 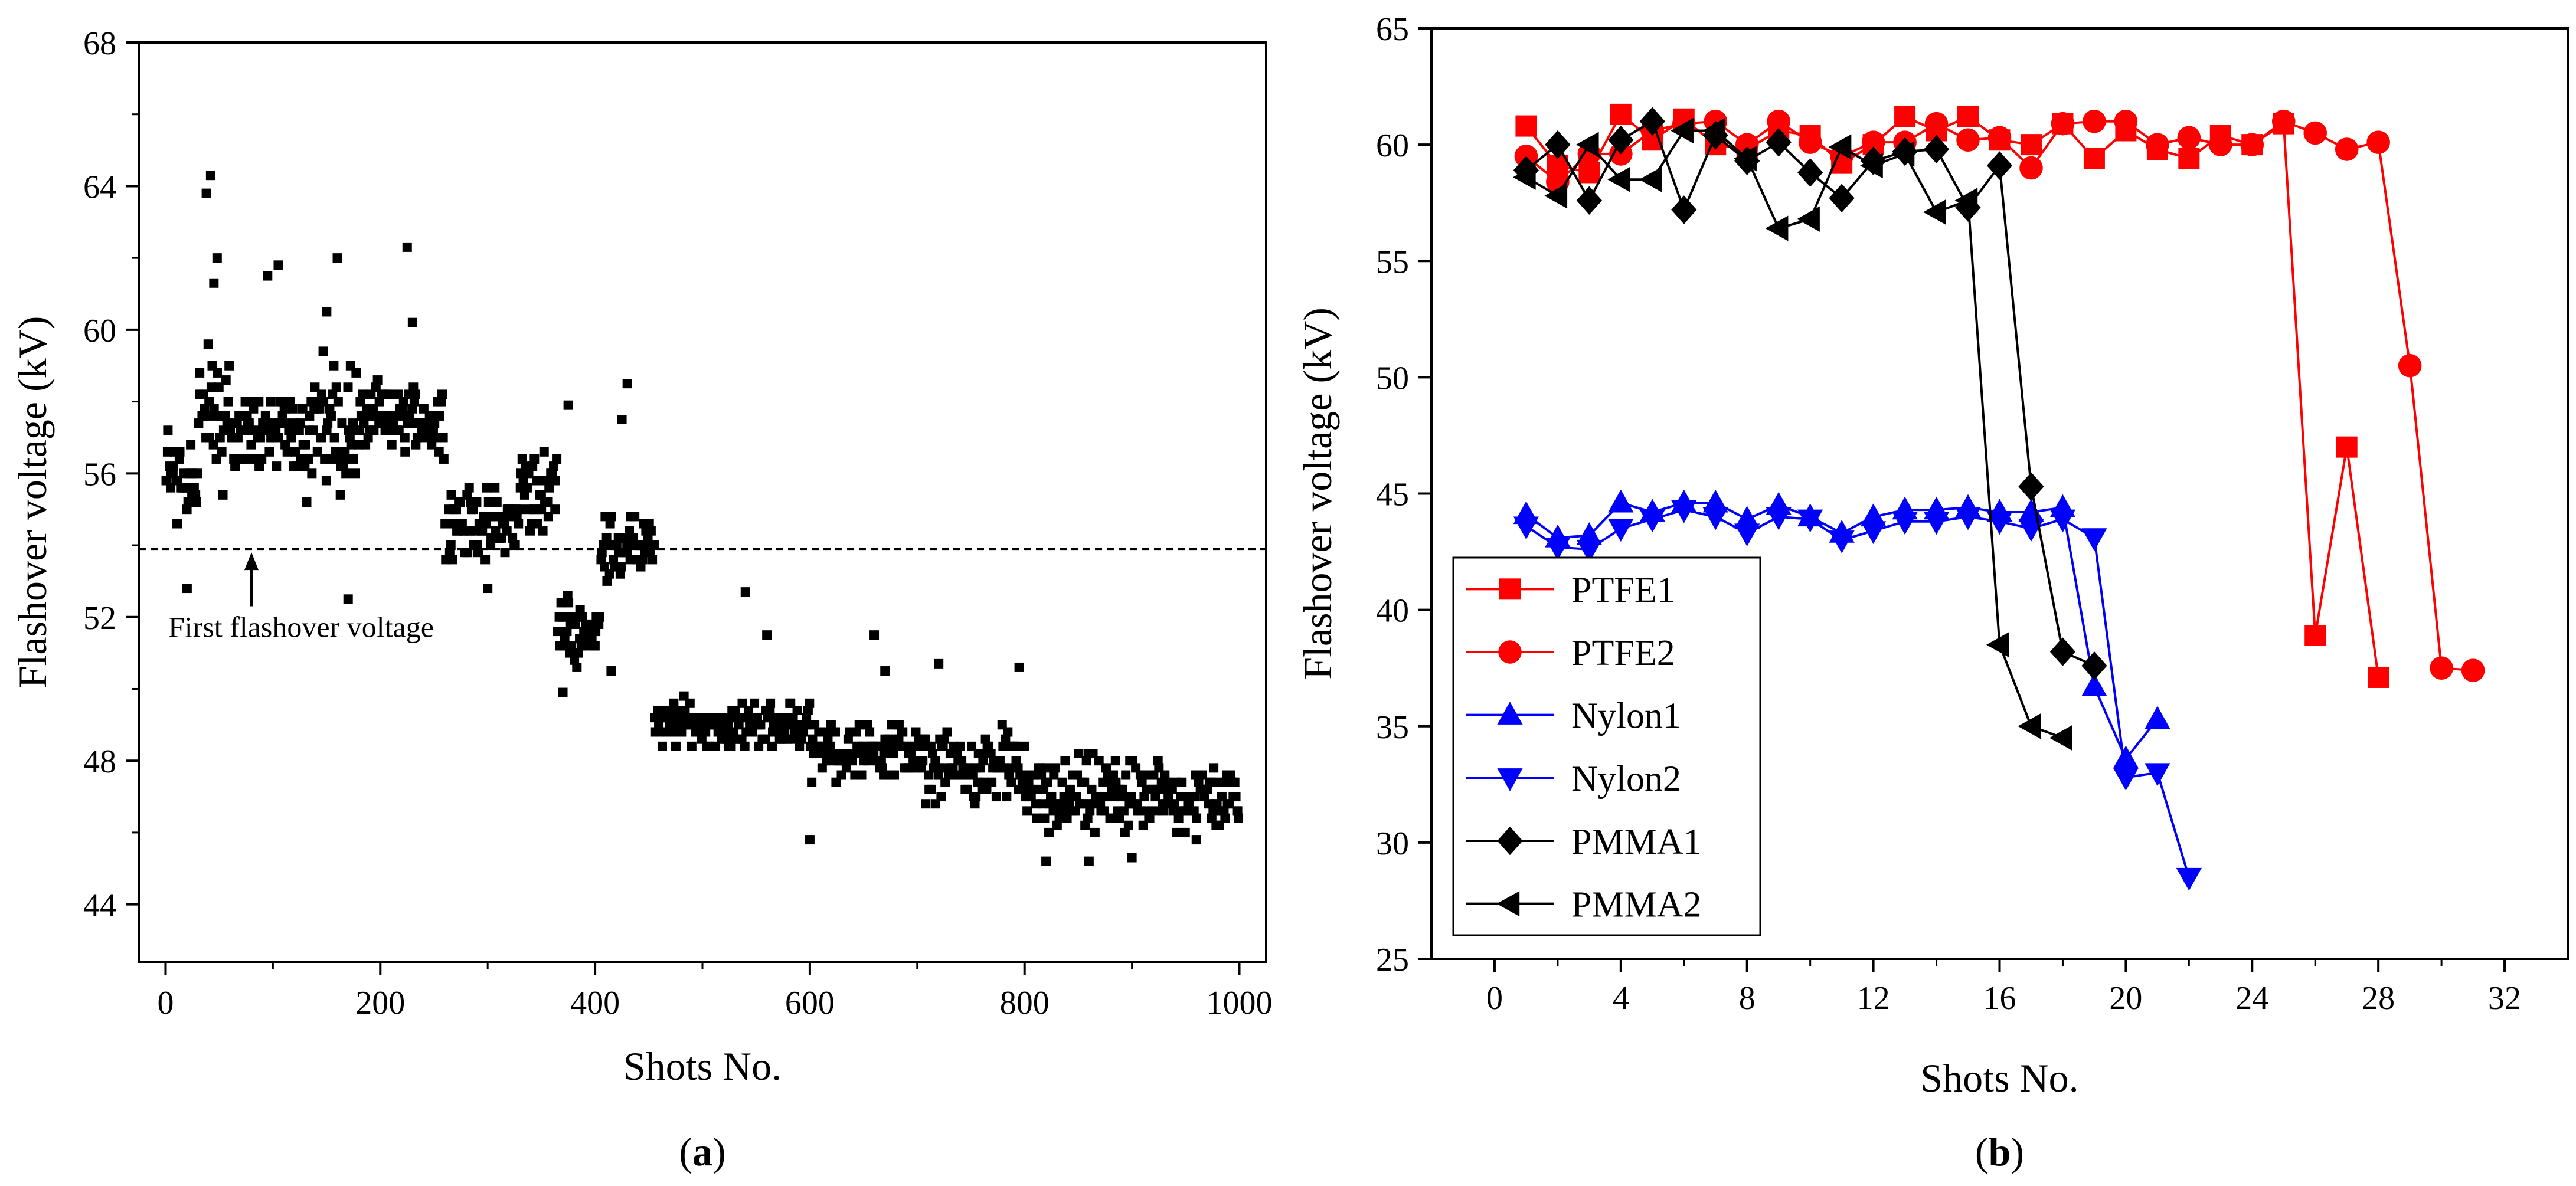 I want to click on panel-label-b: (b), so click(x=1999, y=1151).